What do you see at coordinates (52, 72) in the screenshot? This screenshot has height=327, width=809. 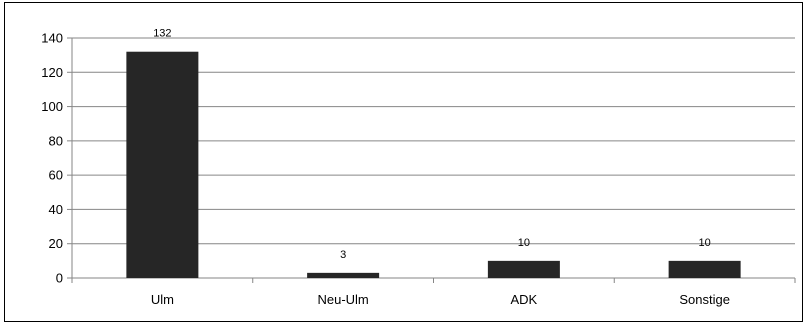 I see `y-tick-label: 120` at bounding box center [52, 72].